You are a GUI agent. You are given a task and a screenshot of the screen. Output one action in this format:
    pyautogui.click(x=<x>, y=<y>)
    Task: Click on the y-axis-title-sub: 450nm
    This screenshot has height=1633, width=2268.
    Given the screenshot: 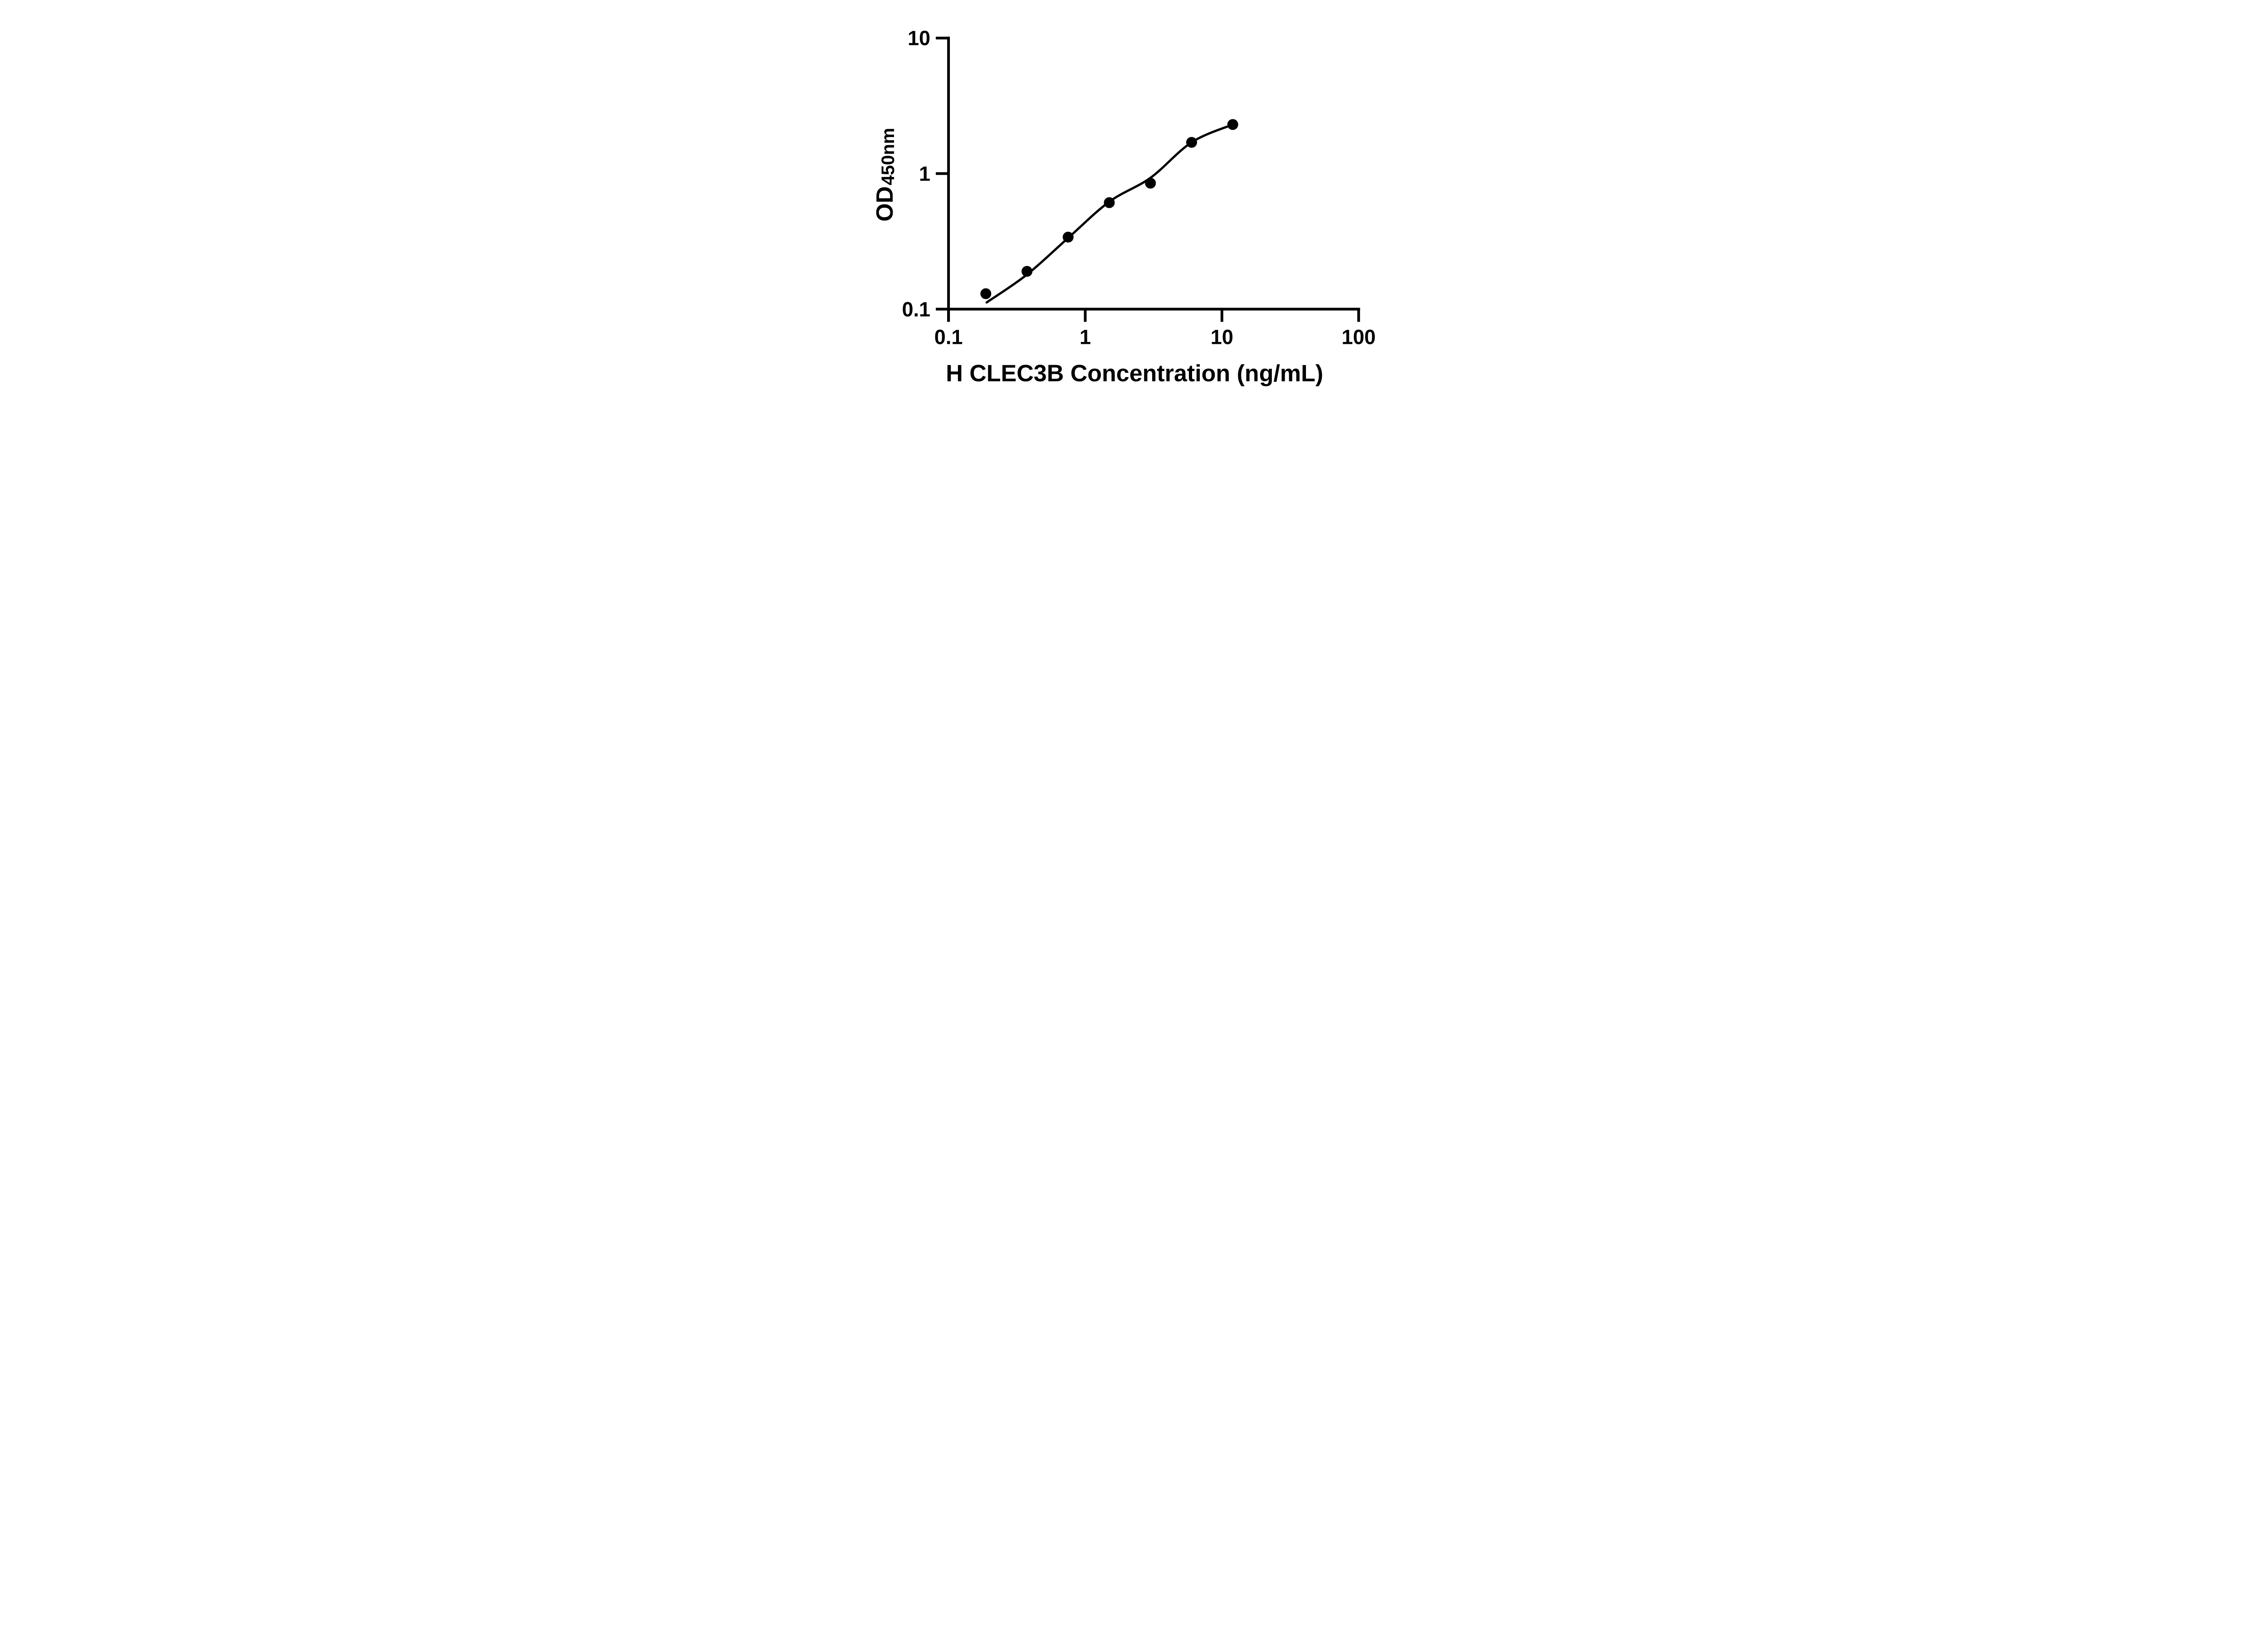 What is the action you would take?
    pyautogui.click(x=888, y=157)
    